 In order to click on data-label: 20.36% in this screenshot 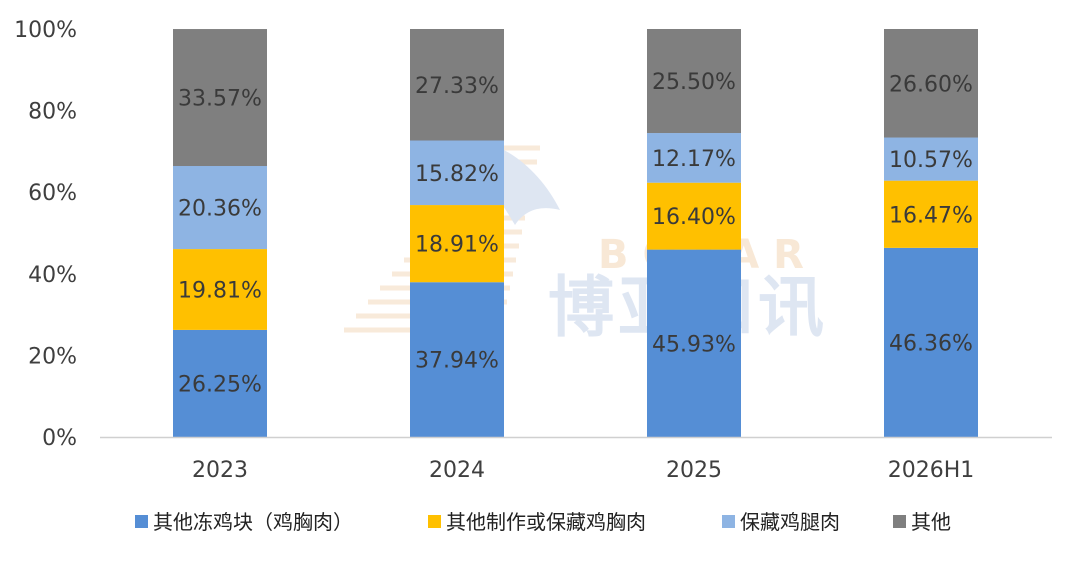, I will do `click(220, 209)`.